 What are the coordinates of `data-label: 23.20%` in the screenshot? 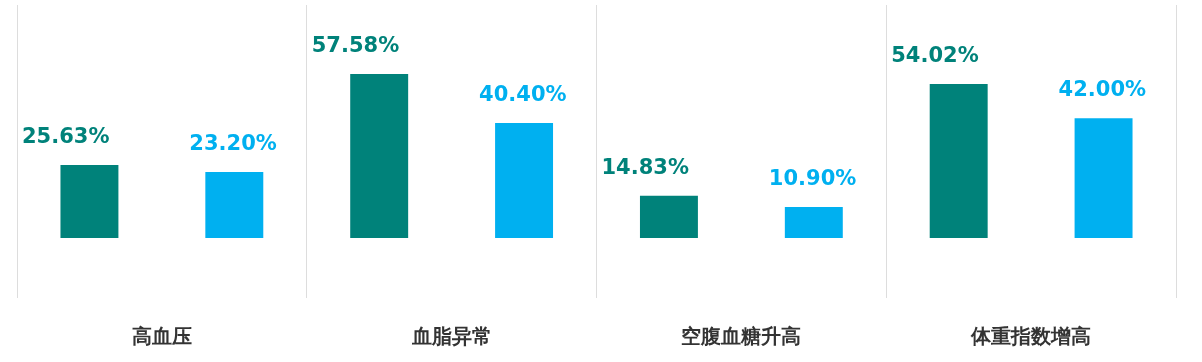 It's located at (233, 142).